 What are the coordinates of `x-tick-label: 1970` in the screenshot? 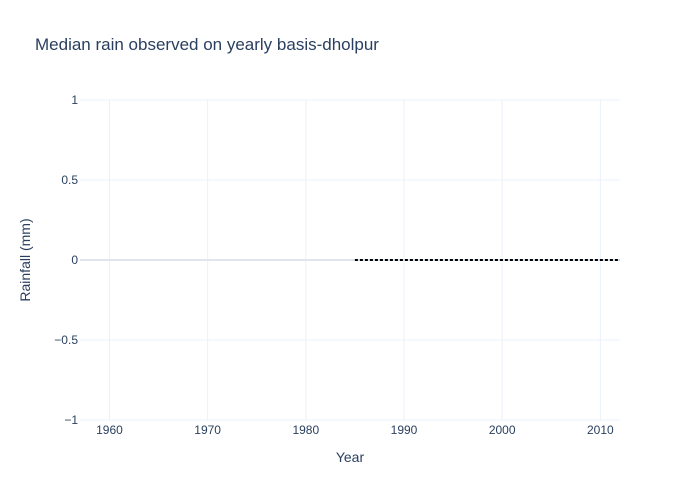 It's located at (207, 430).